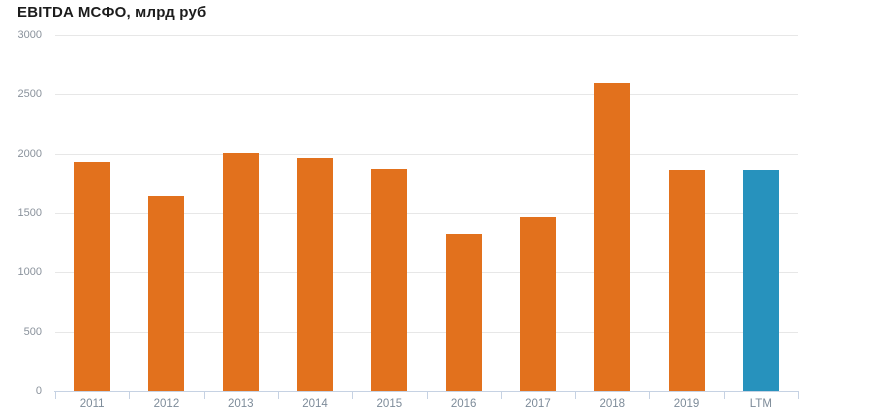 This screenshot has width=896, height=420. What do you see at coordinates (537, 303) in the screenshot?
I see `bar-2017` at bounding box center [537, 303].